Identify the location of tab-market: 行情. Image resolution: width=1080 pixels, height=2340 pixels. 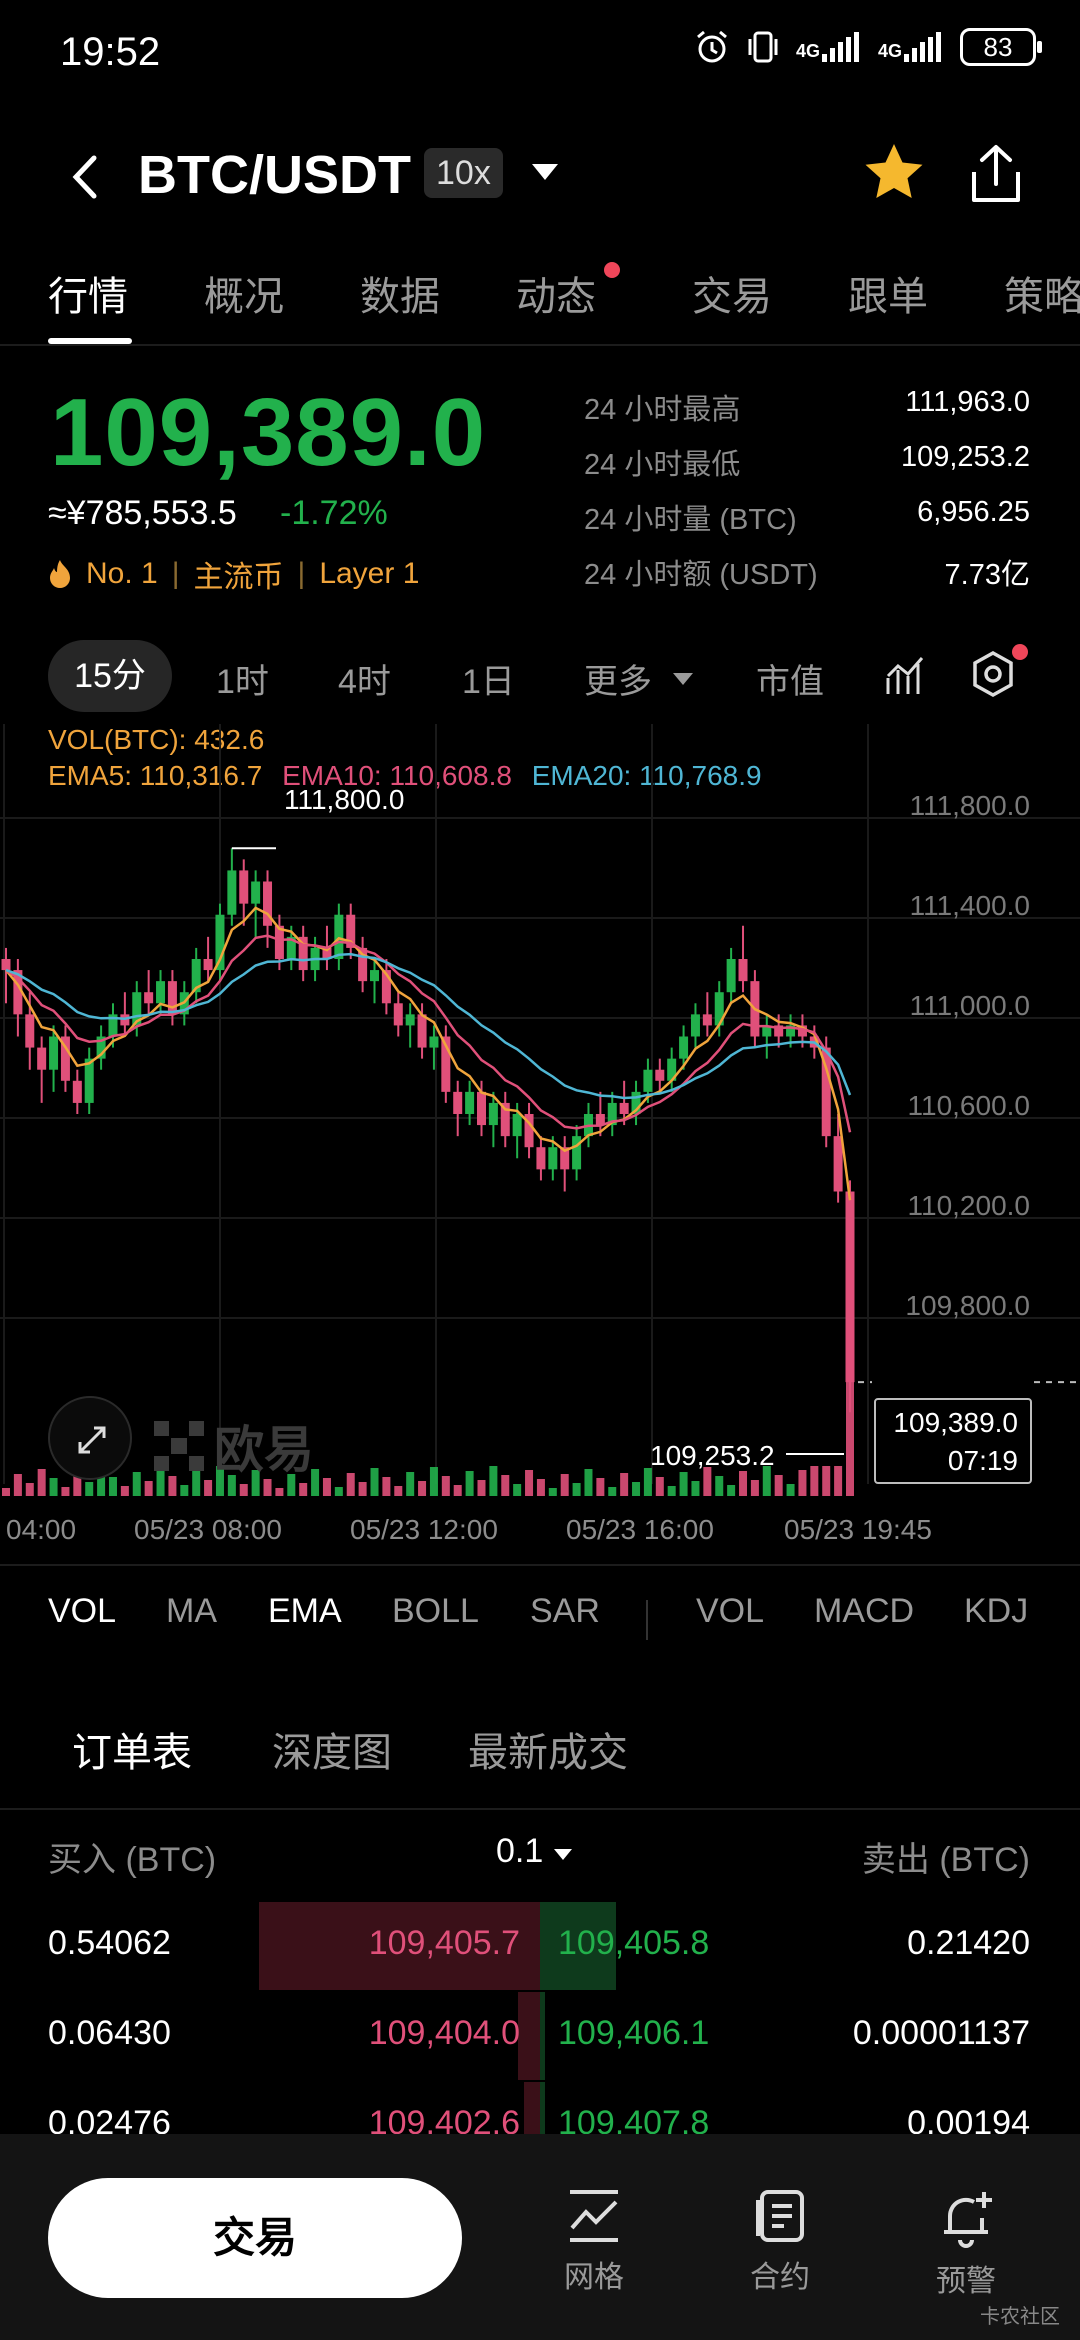
(88, 297).